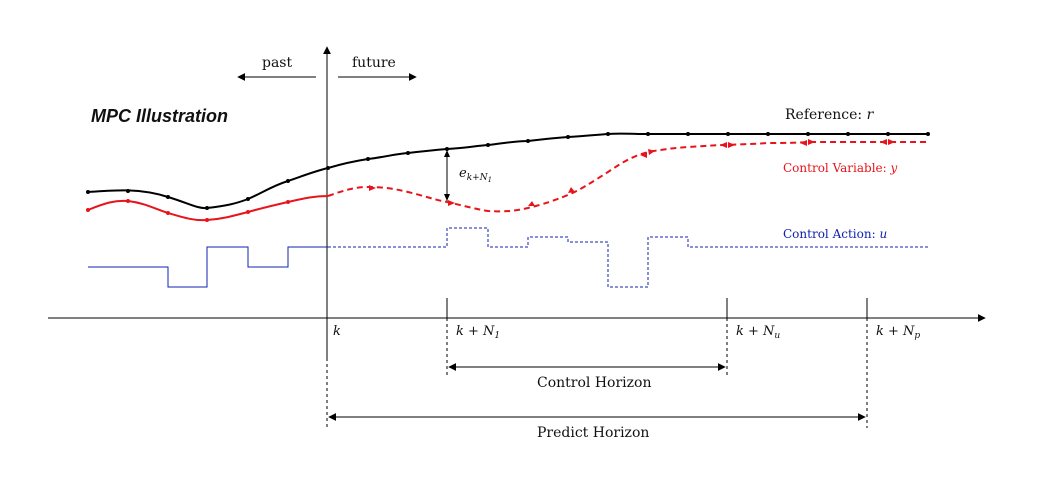 The width and height of the screenshot is (1037, 495). I want to click on error-arrow-bottom, so click(447, 197).